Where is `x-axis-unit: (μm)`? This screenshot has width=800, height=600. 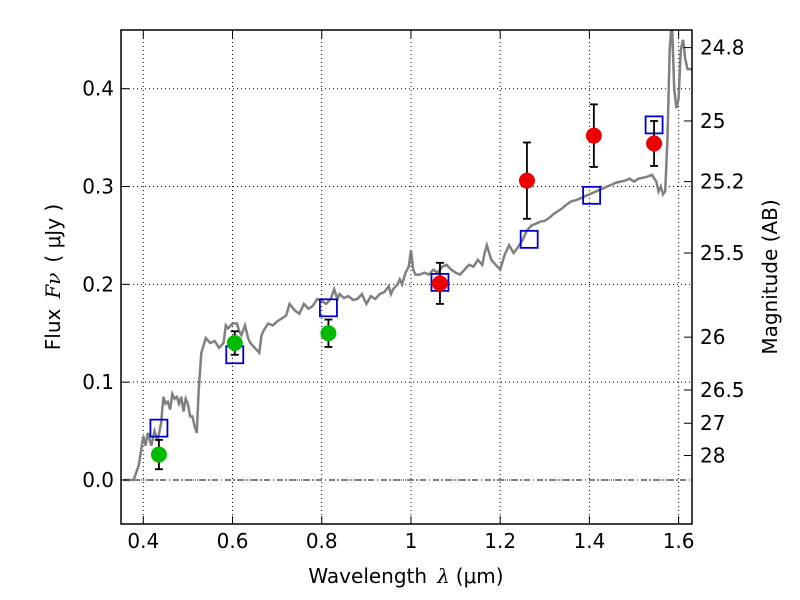
x-axis-unit: (μm) is located at coordinates (480, 576).